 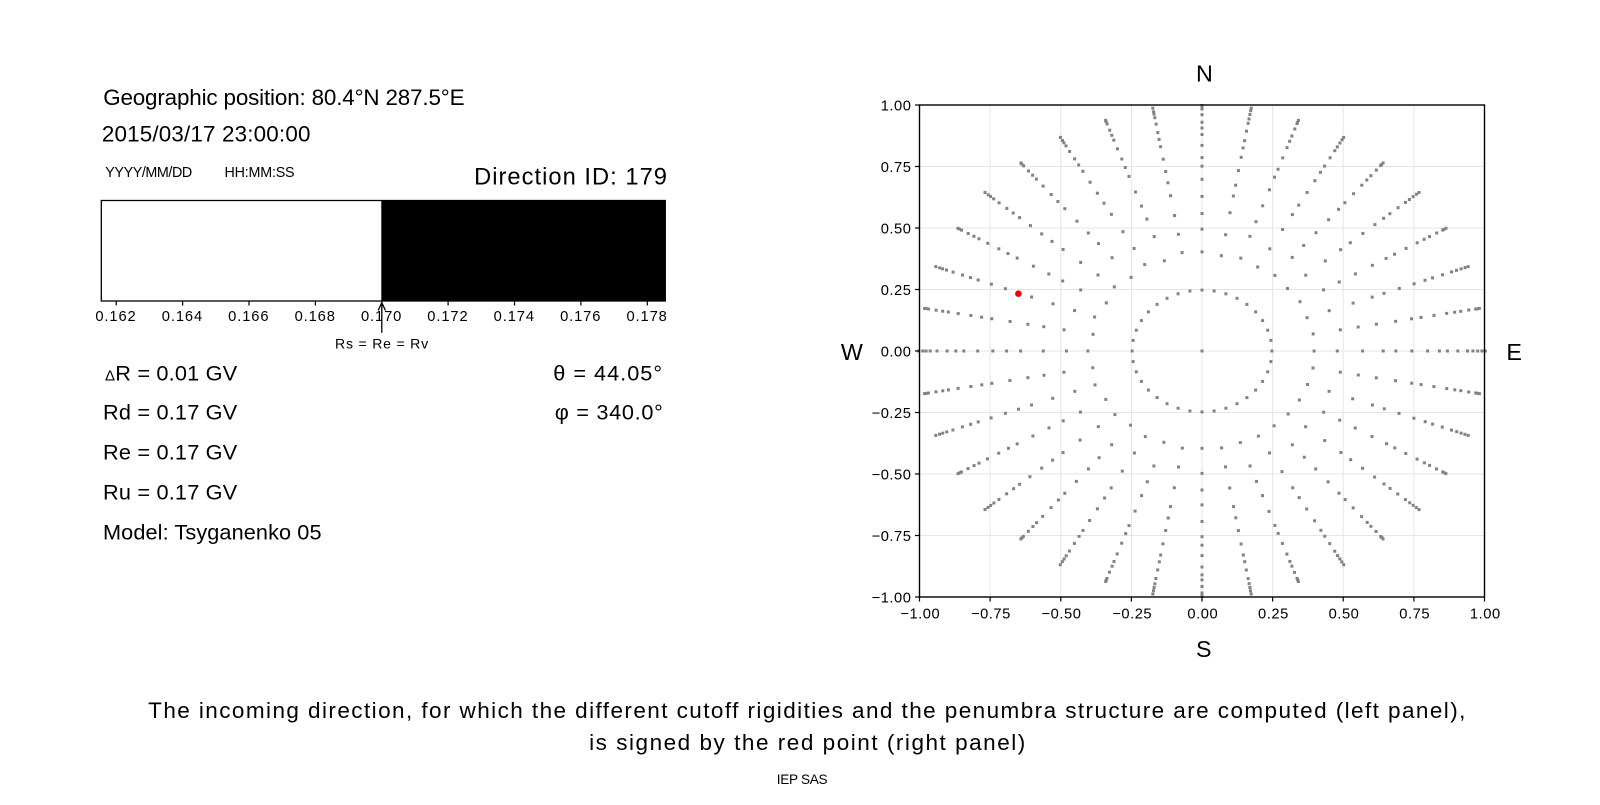 I want to click on svg-text: 2015/03/17 23:00:00, so click(x=206, y=134).